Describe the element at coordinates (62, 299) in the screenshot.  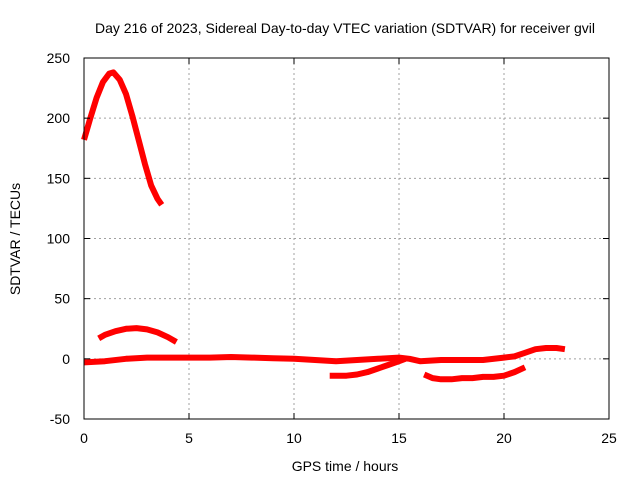
I see `y-tick-label: 50` at that location.